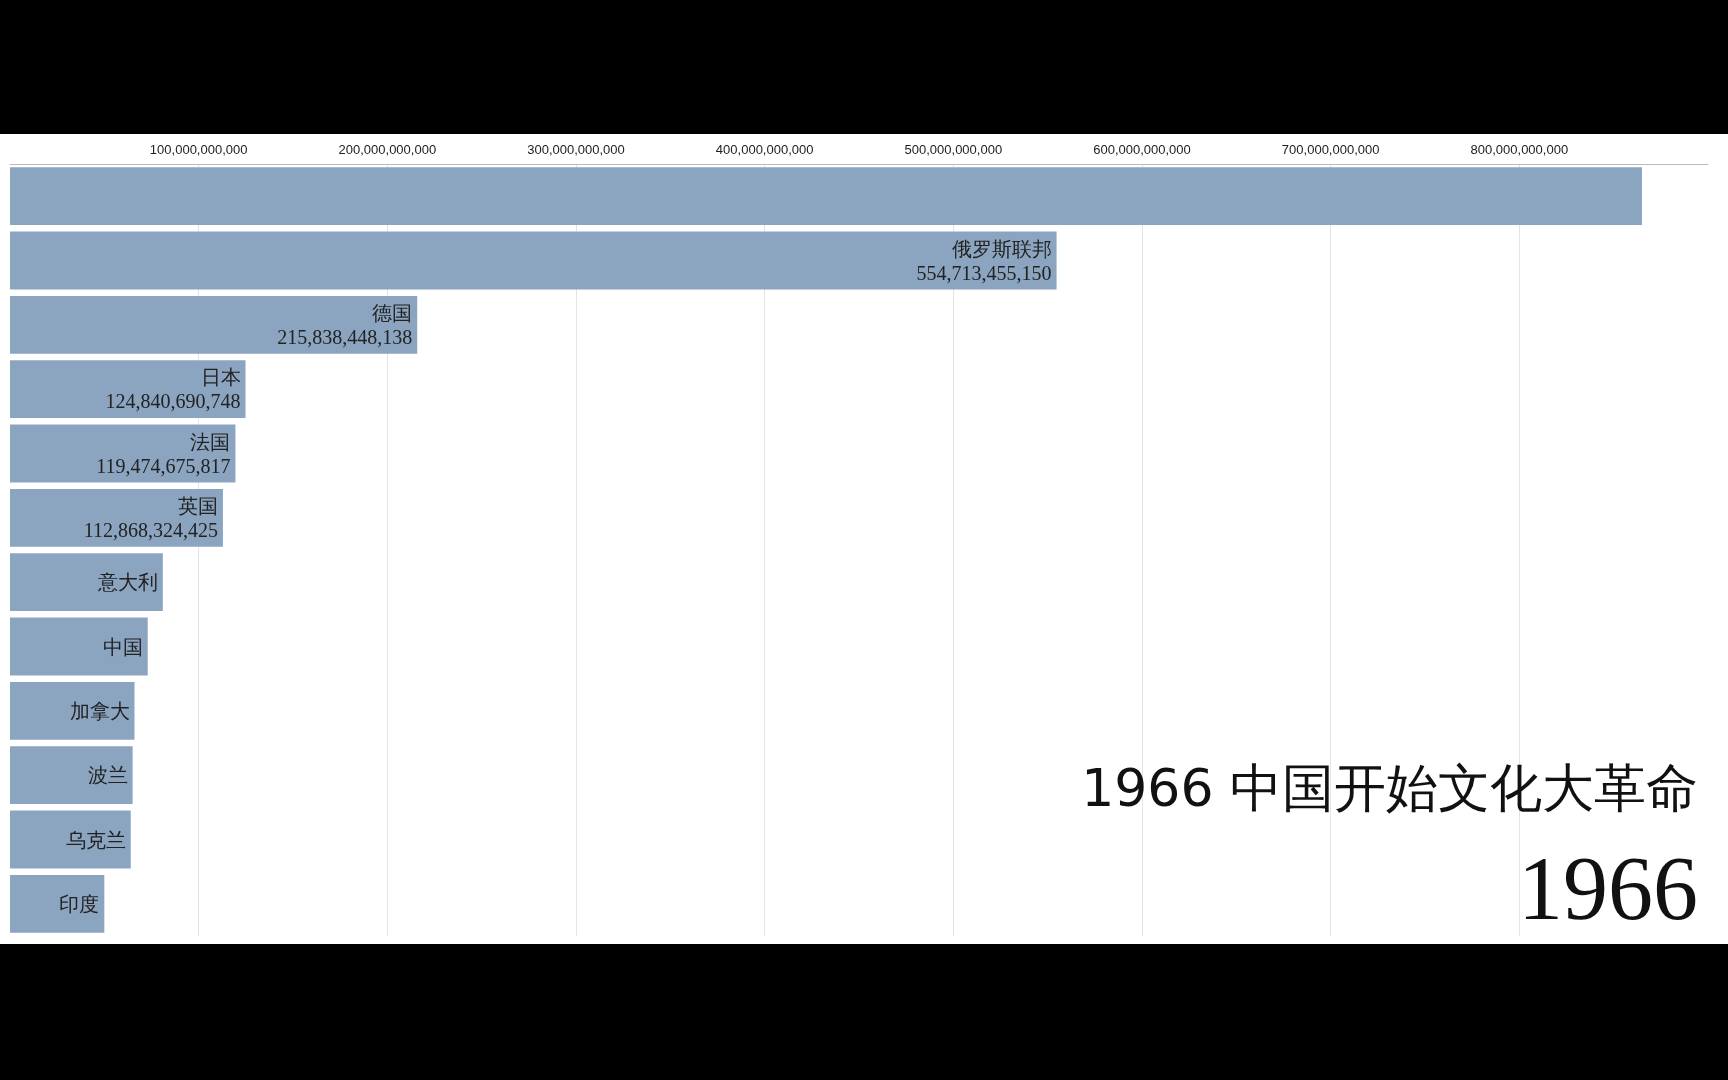  I want to click on y-tick-label: 中国, so click(122, 646).